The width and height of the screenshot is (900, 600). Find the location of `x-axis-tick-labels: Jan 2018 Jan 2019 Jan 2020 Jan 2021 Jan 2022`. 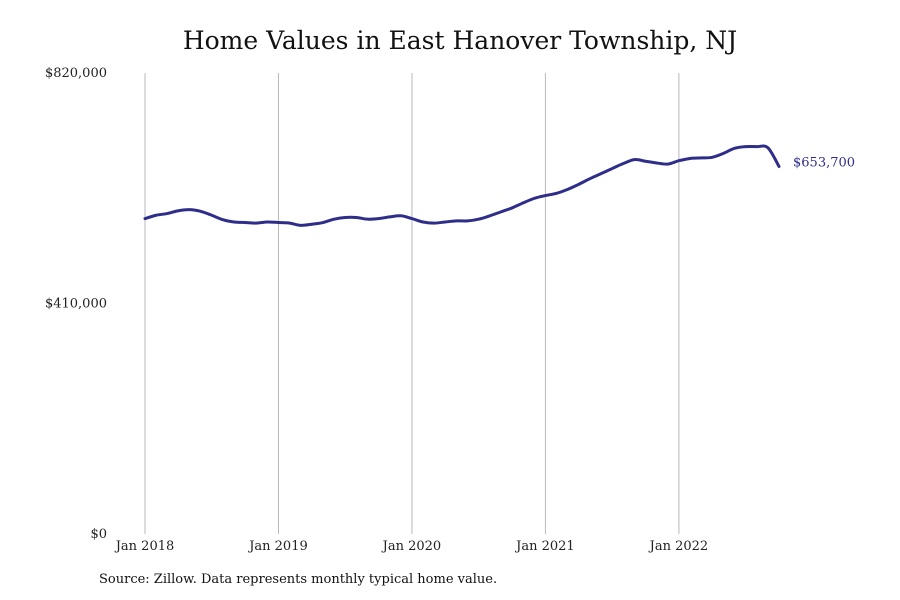

x-axis-tick-labels: Jan 2018 Jan 2019 Jan 2020 Jan 2021 Jan 2022 is located at coordinates (411, 546).